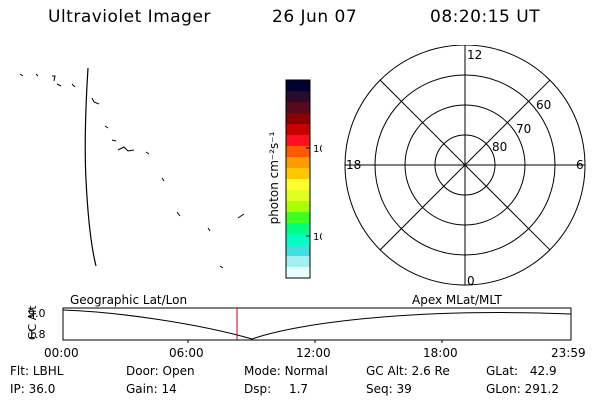 This screenshot has width=600, height=400. Describe the element at coordinates (32, 322) in the screenshot. I see `timeline-axis-label: GC Alt` at that location.